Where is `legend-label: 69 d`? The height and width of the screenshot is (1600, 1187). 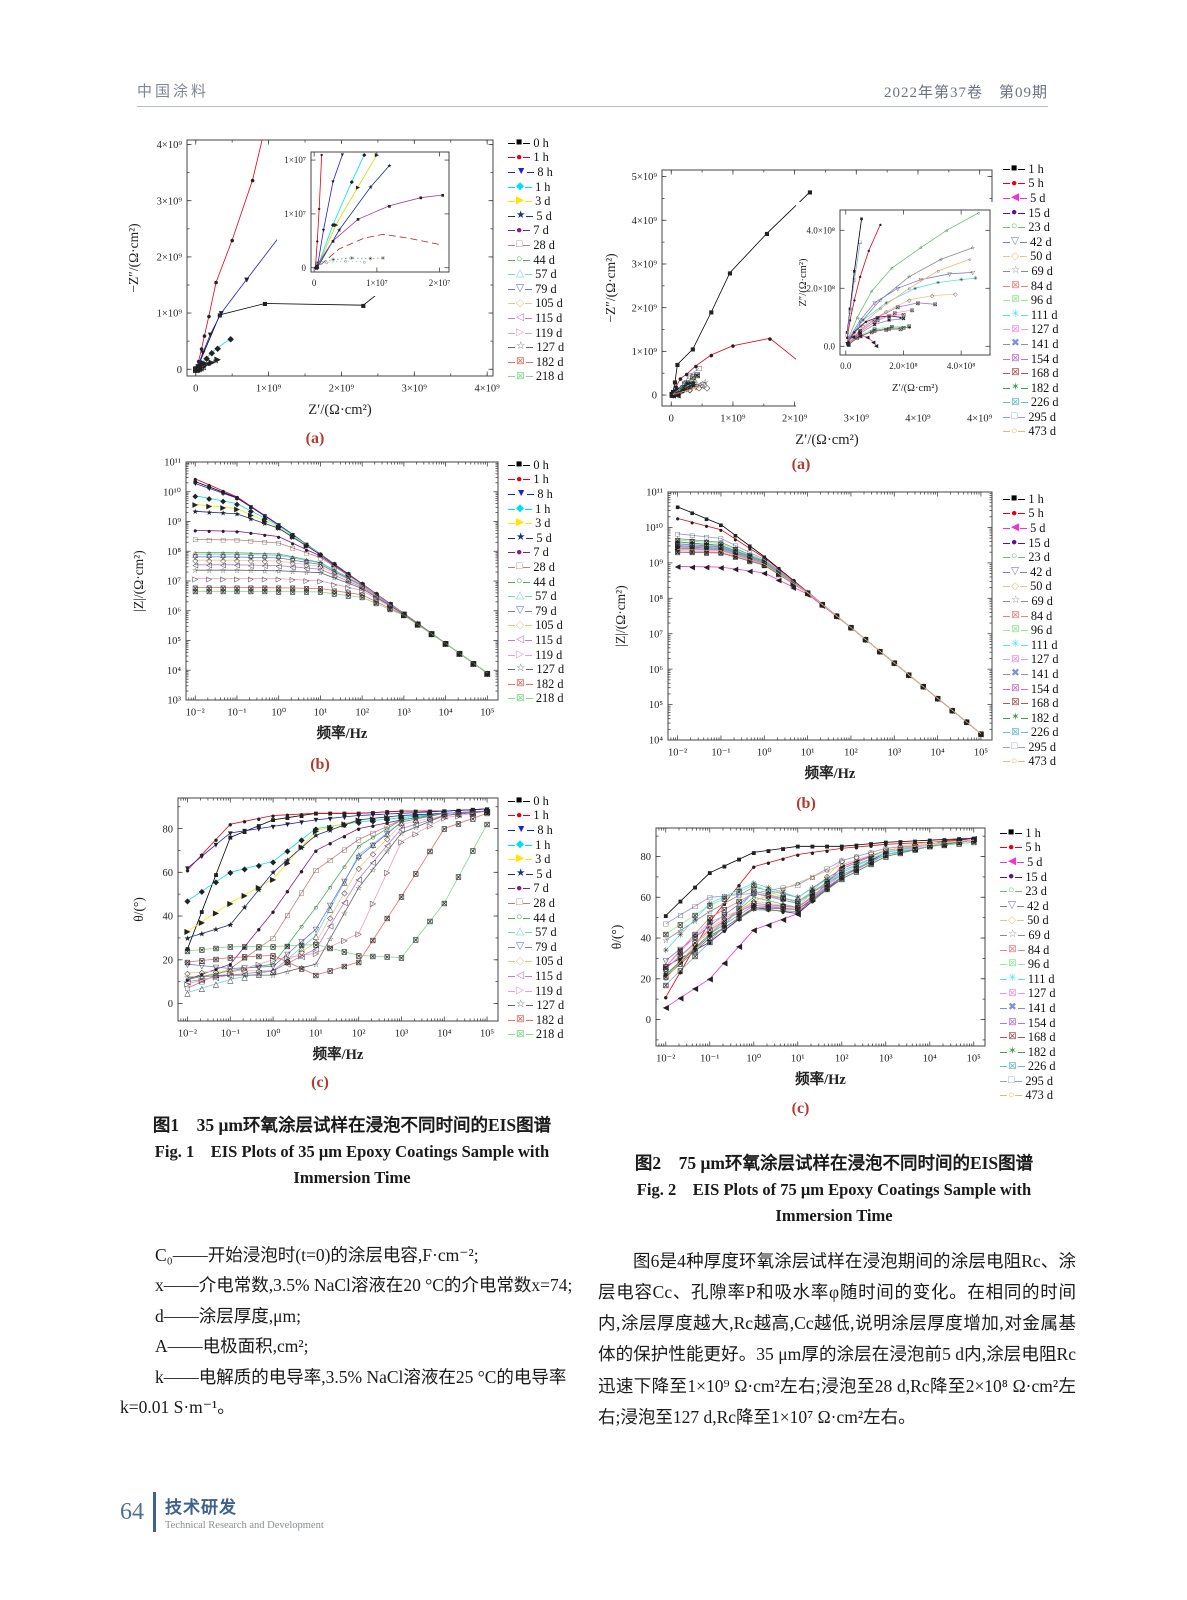 legend-label: 69 d is located at coordinates (1039, 934).